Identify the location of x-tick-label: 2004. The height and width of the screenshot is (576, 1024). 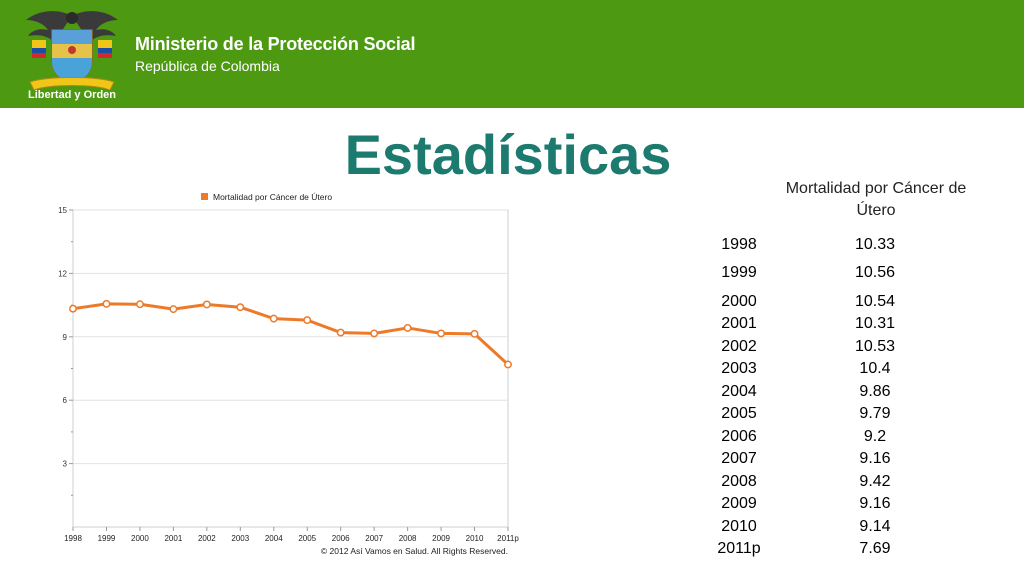
(274, 538).